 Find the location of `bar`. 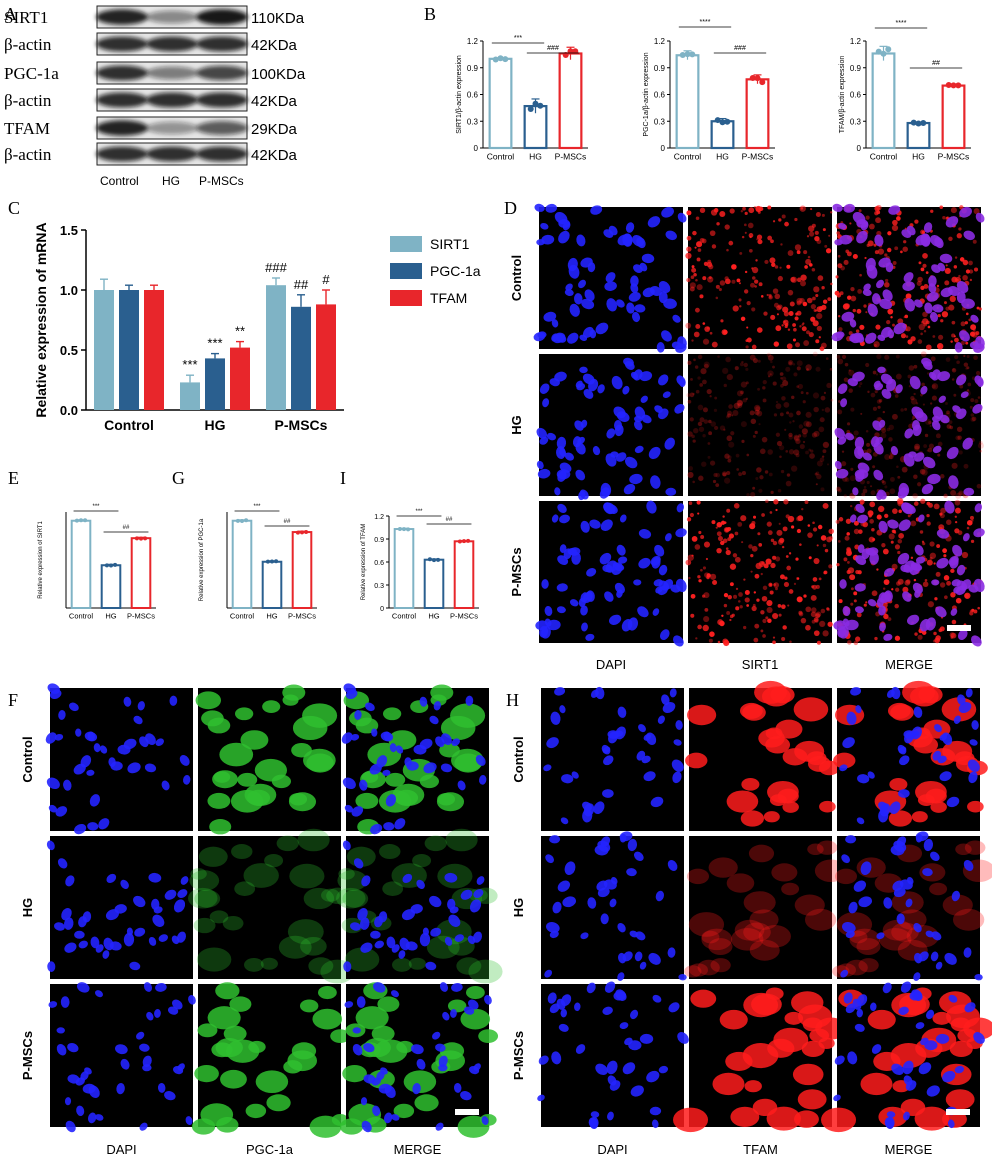

bar is located at coordinates (240, 378).